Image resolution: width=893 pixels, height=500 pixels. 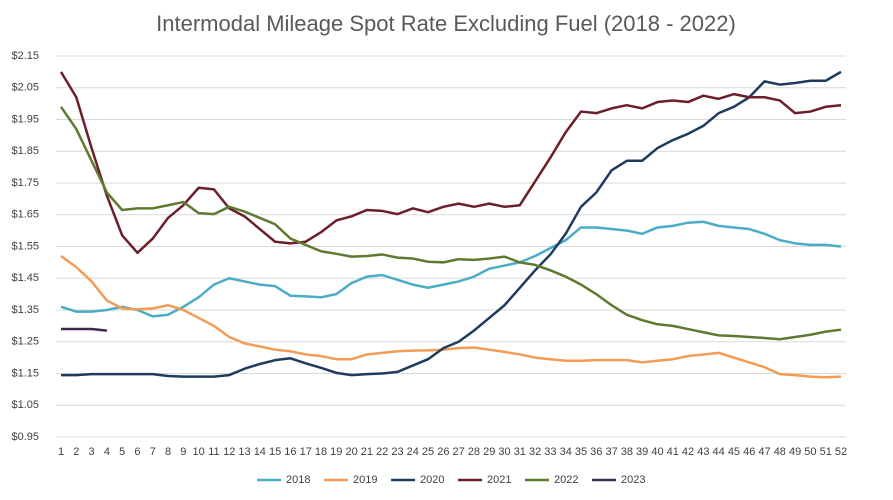 What do you see at coordinates (25, 310) in the screenshot?
I see `y-tick-label: $1.35` at bounding box center [25, 310].